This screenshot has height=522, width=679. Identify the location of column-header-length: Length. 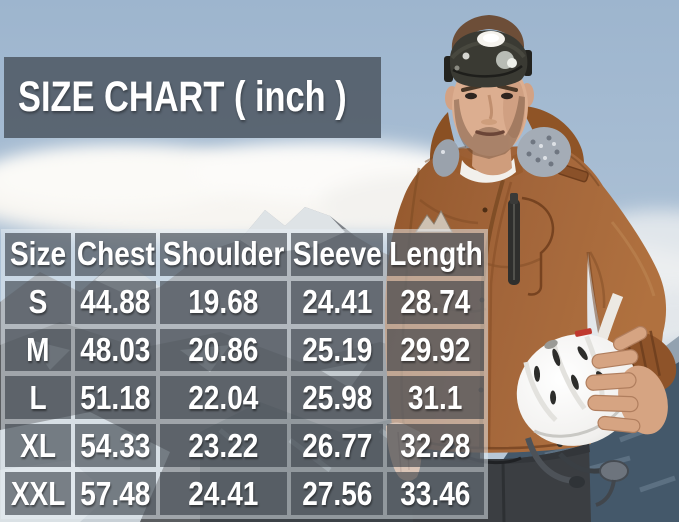
(435, 254).